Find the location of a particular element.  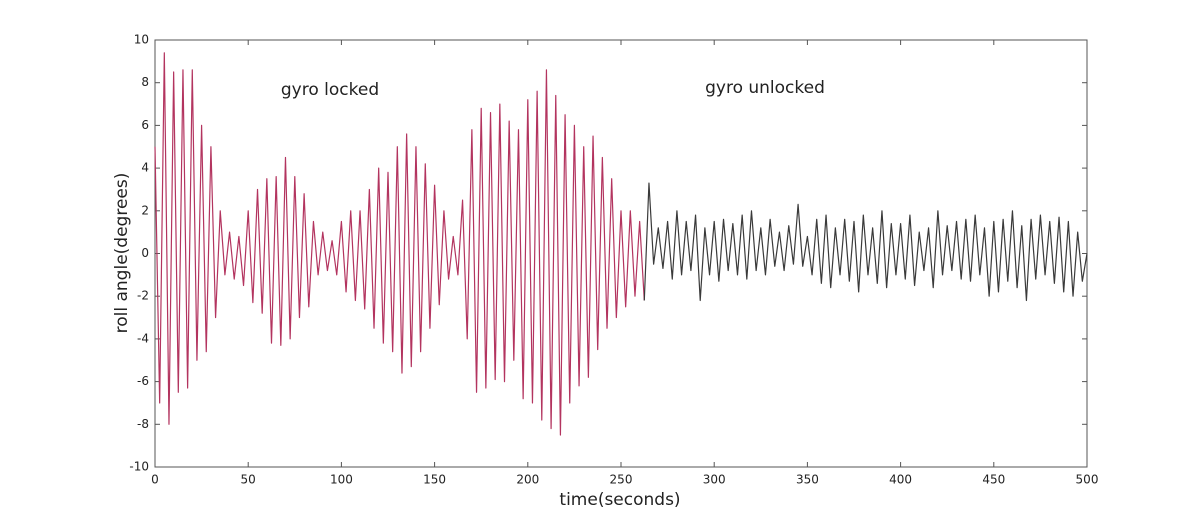

y-tick-label: 6 is located at coordinates (145, 125).